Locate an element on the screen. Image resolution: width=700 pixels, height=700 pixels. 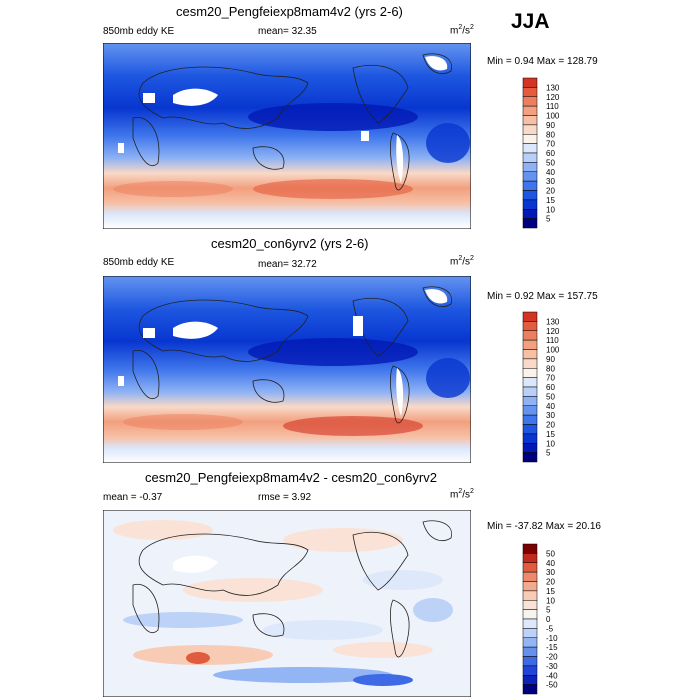
panel2-title: cesm20_con6yrv2 (yrs 2-6) is located at coordinates (290, 243).